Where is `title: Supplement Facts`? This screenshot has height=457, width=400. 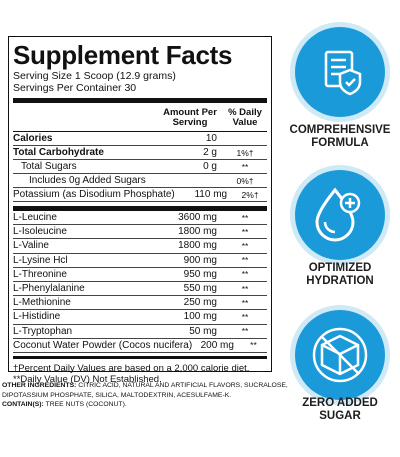 title: Supplement Facts is located at coordinates (123, 55).